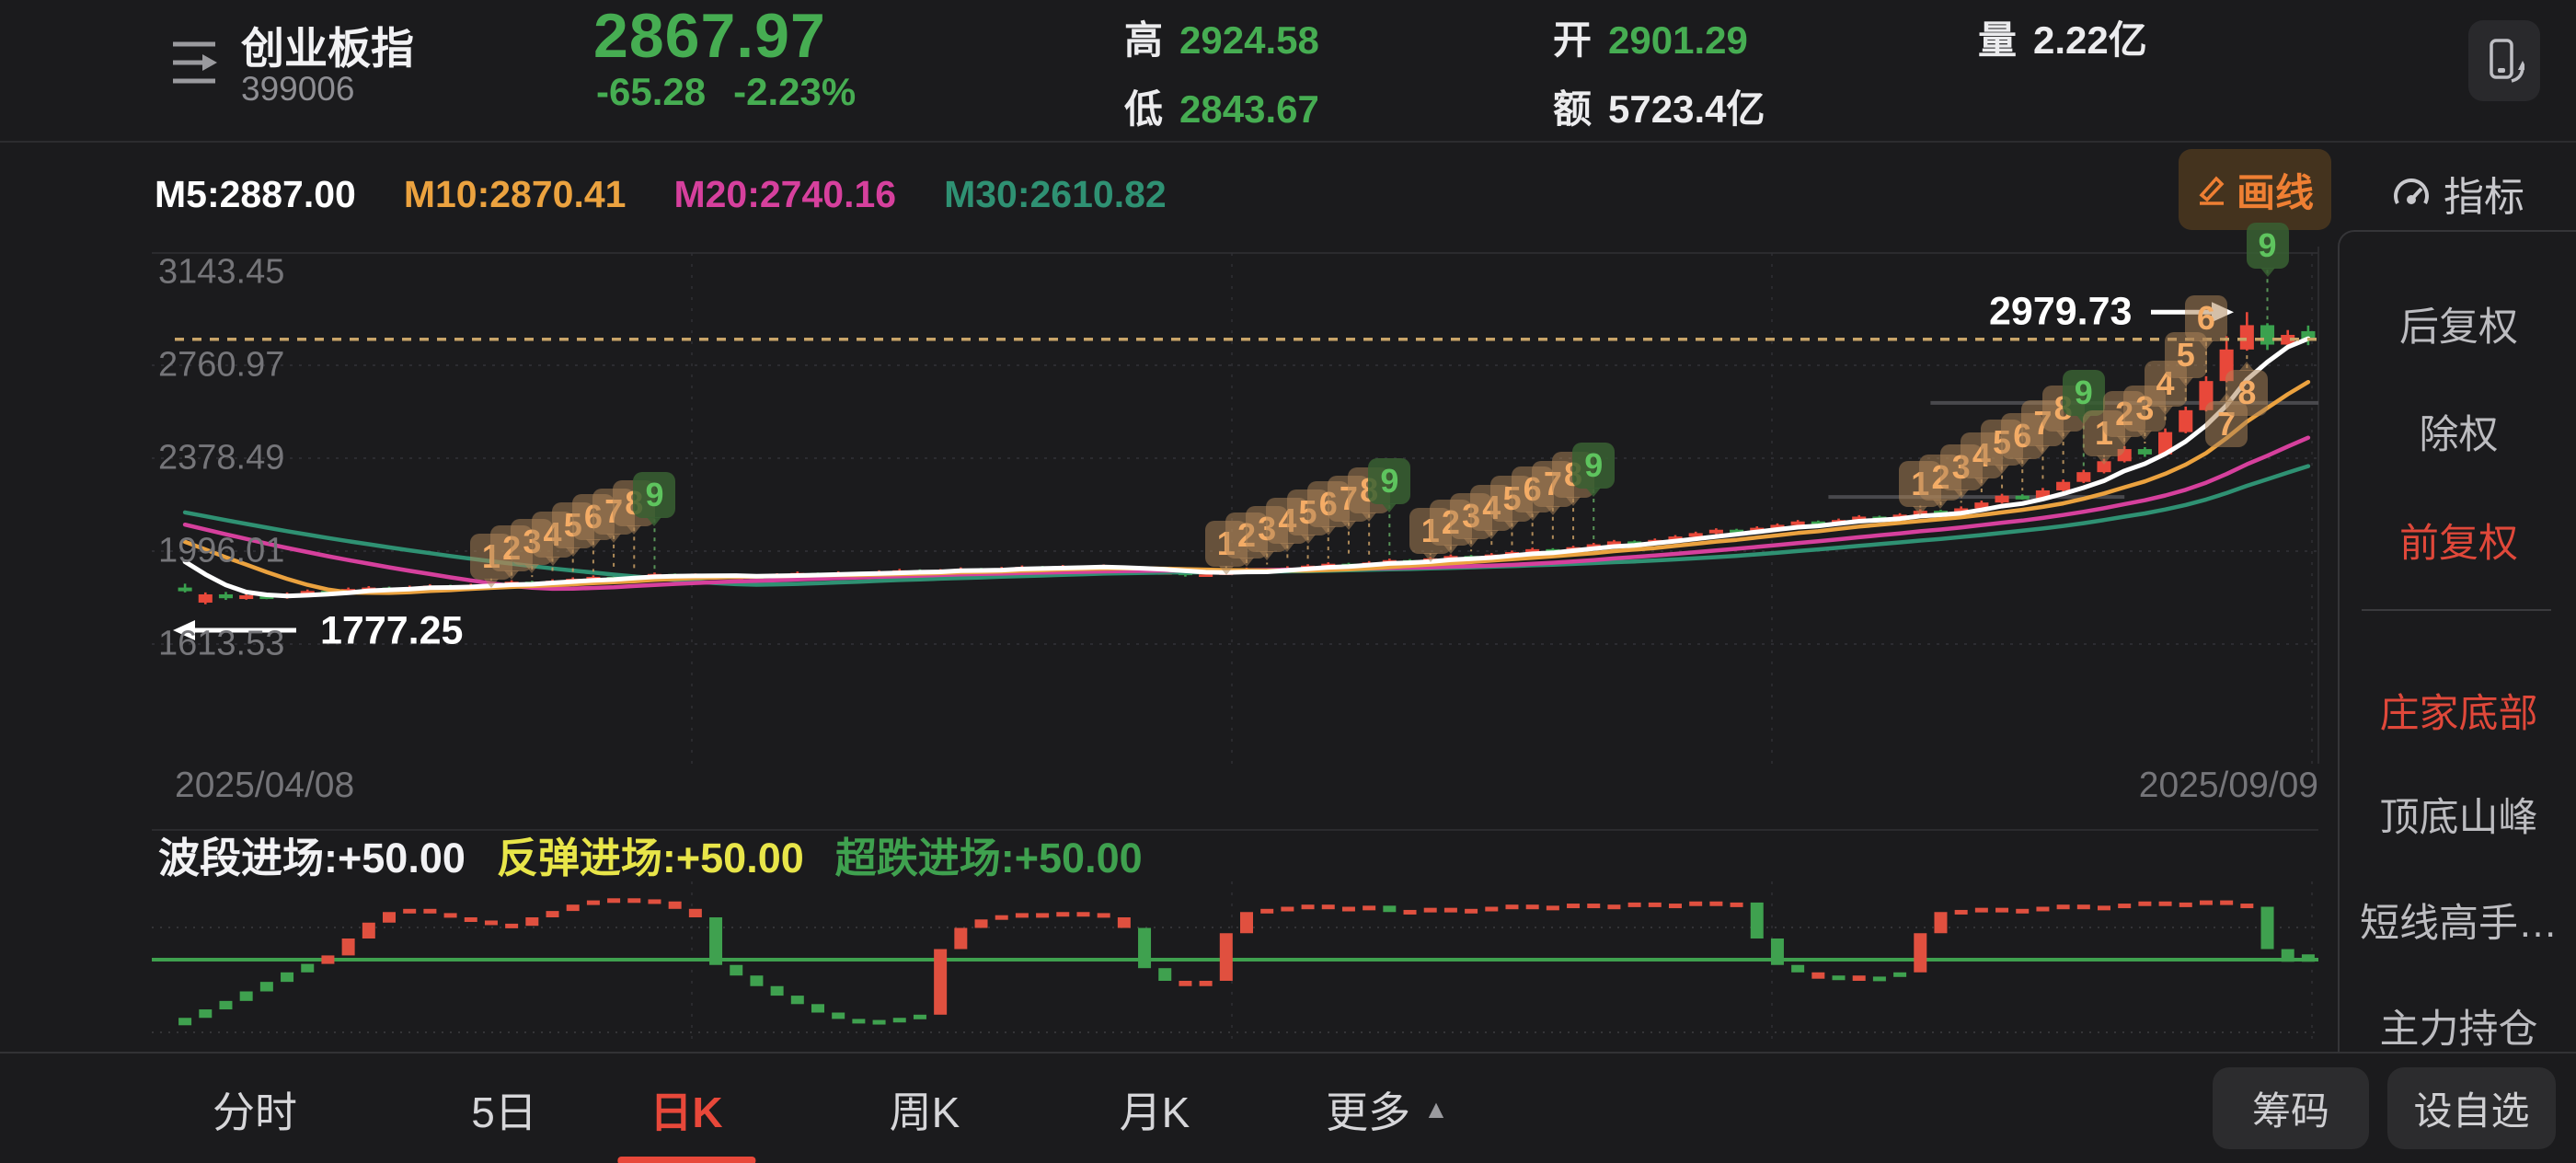 The image size is (2576, 1163). I want to click on stock-name: 创业板指, so click(327, 49).